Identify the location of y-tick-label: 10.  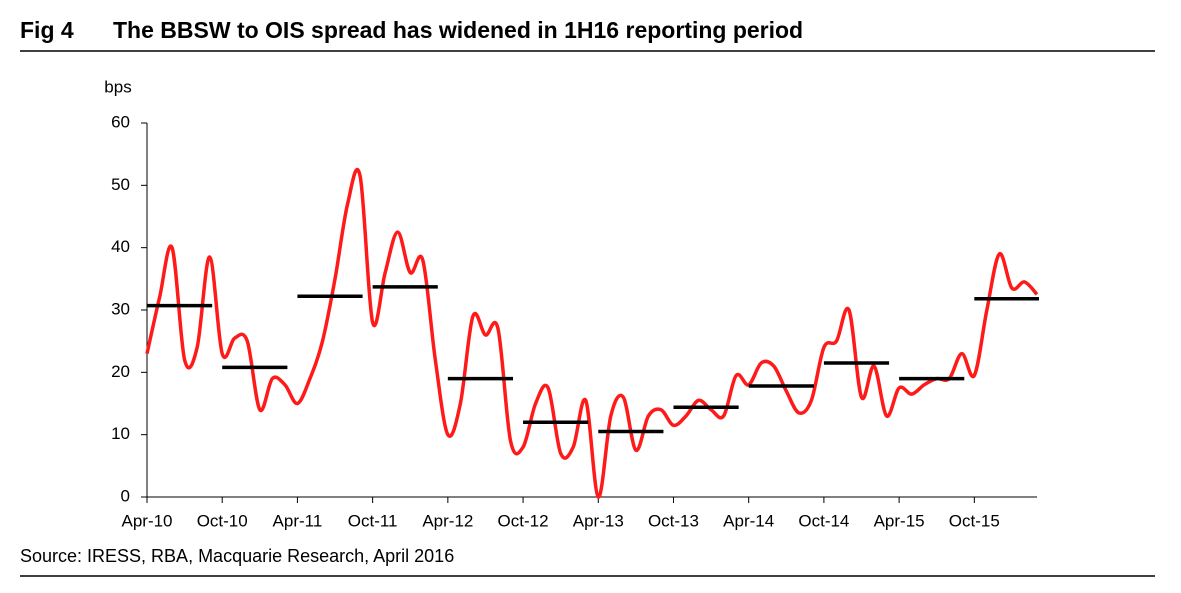
(120, 433).